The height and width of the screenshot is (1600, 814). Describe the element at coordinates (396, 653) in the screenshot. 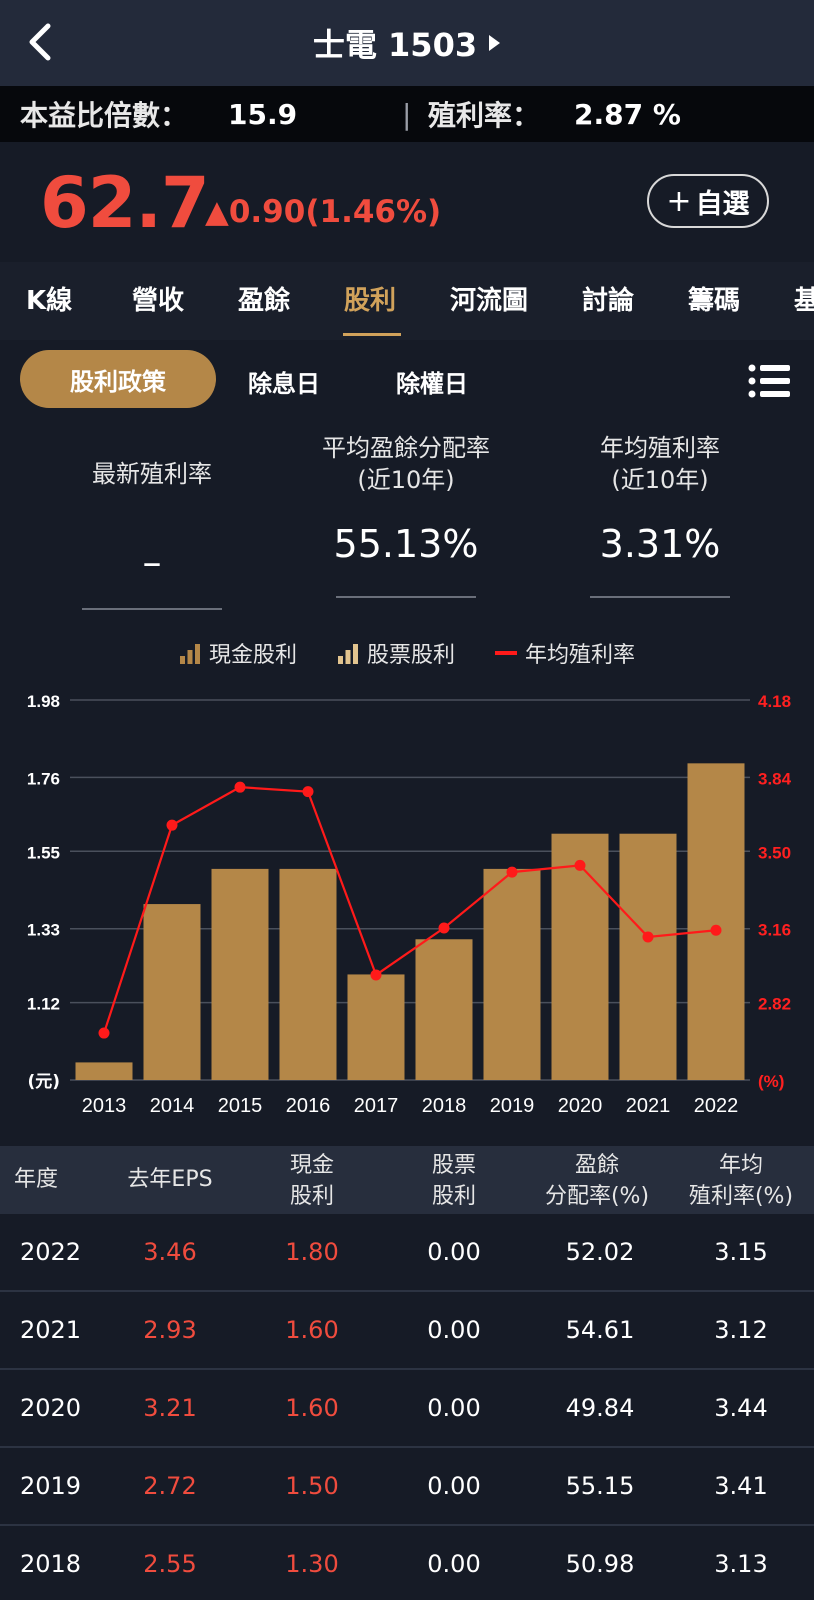

I see `legend-stock: 股票股利` at that location.